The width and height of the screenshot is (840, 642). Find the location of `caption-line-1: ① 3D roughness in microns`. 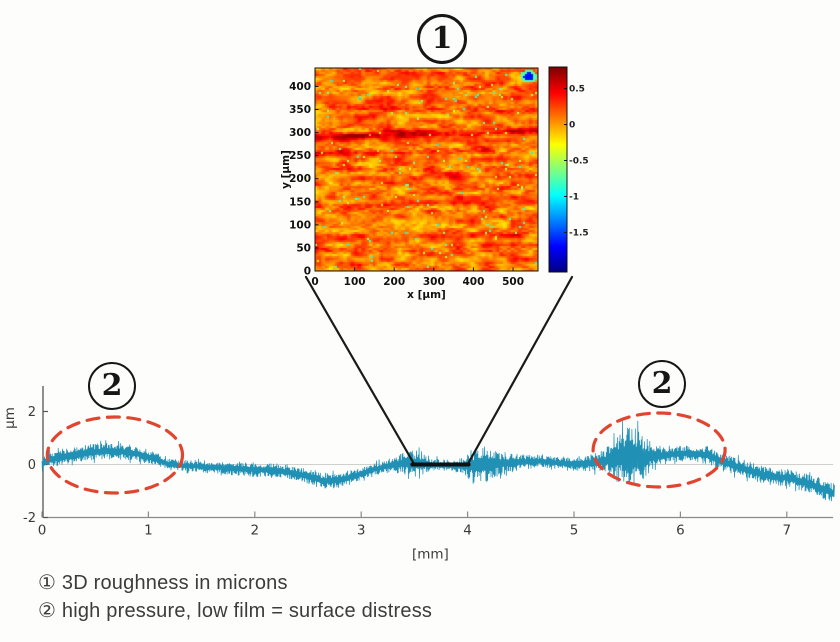

caption-line-1: ① 3D roughness in microns is located at coordinates (163, 583).